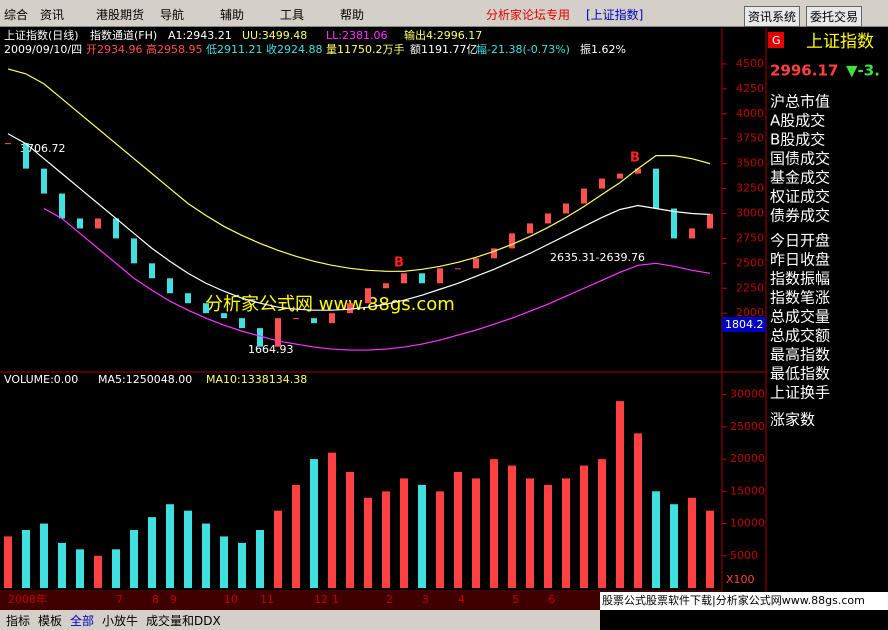  What do you see at coordinates (750, 212) in the screenshot?
I see `y-tick-label: 3000` at bounding box center [750, 212].